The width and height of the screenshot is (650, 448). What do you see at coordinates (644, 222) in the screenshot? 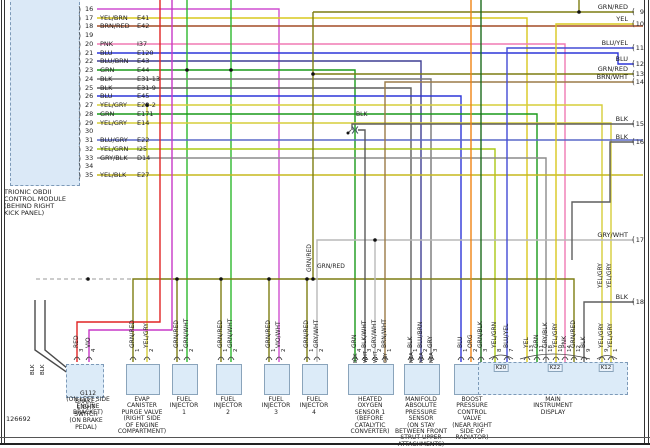
I see `border-right-inner` at bounding box center [644, 222].